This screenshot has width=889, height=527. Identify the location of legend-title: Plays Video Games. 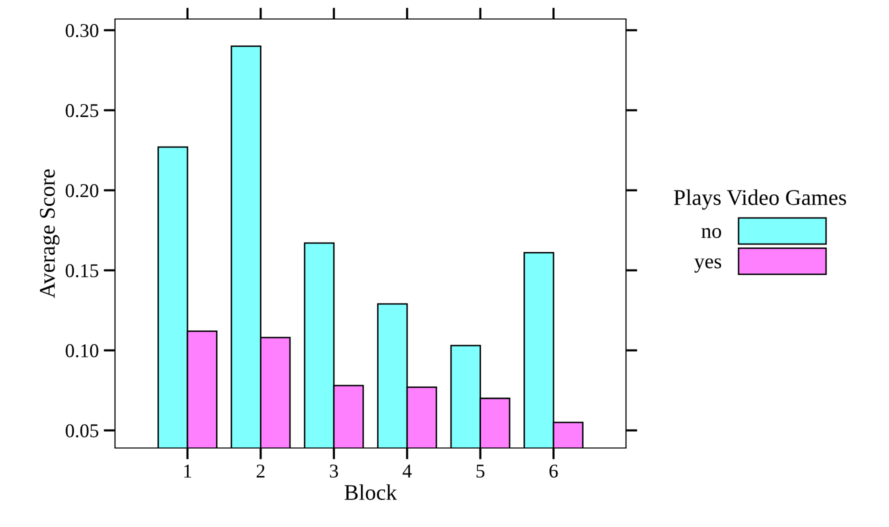
(760, 199).